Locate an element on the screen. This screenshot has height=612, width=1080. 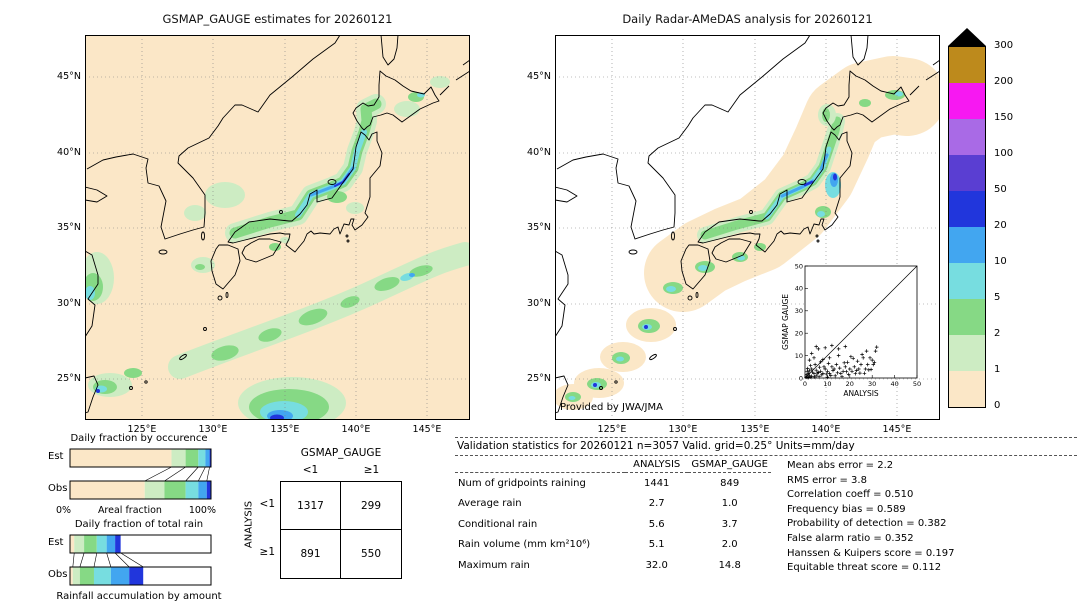
colorbar-segments is located at coordinates (967, 227).